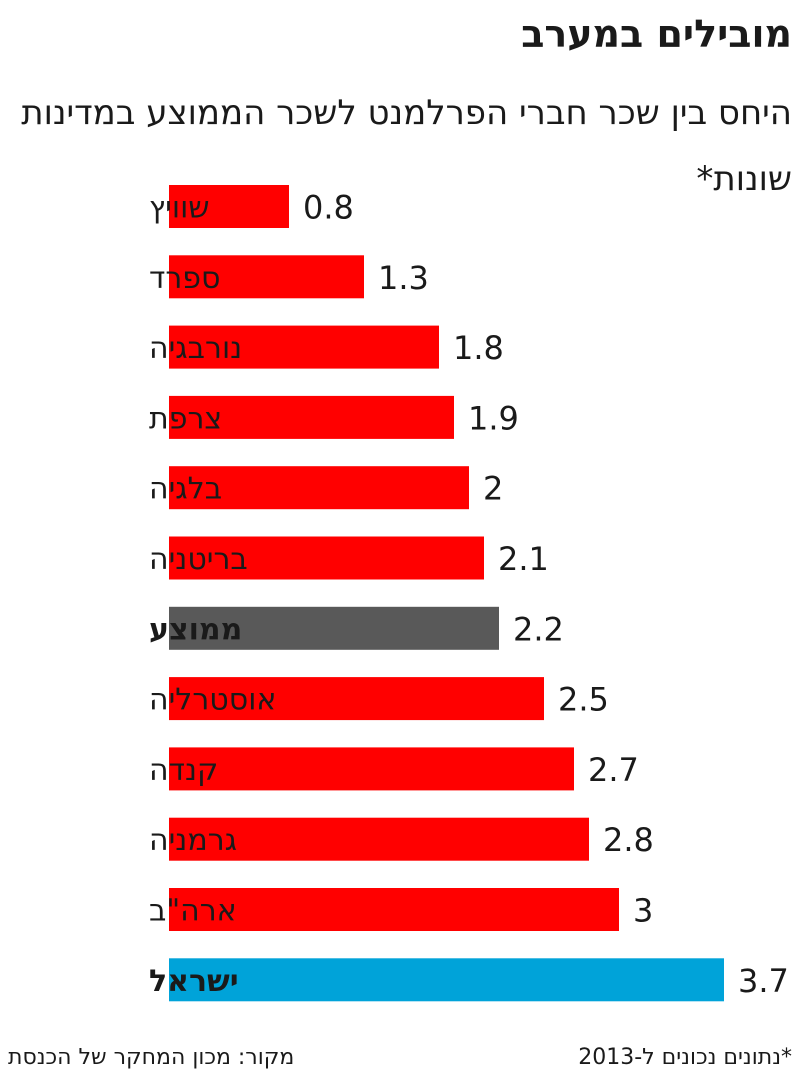 The width and height of the screenshot is (800, 1083). Describe the element at coordinates (195, 348) in the screenshot. I see `category-label-2: נורבגיה` at that location.